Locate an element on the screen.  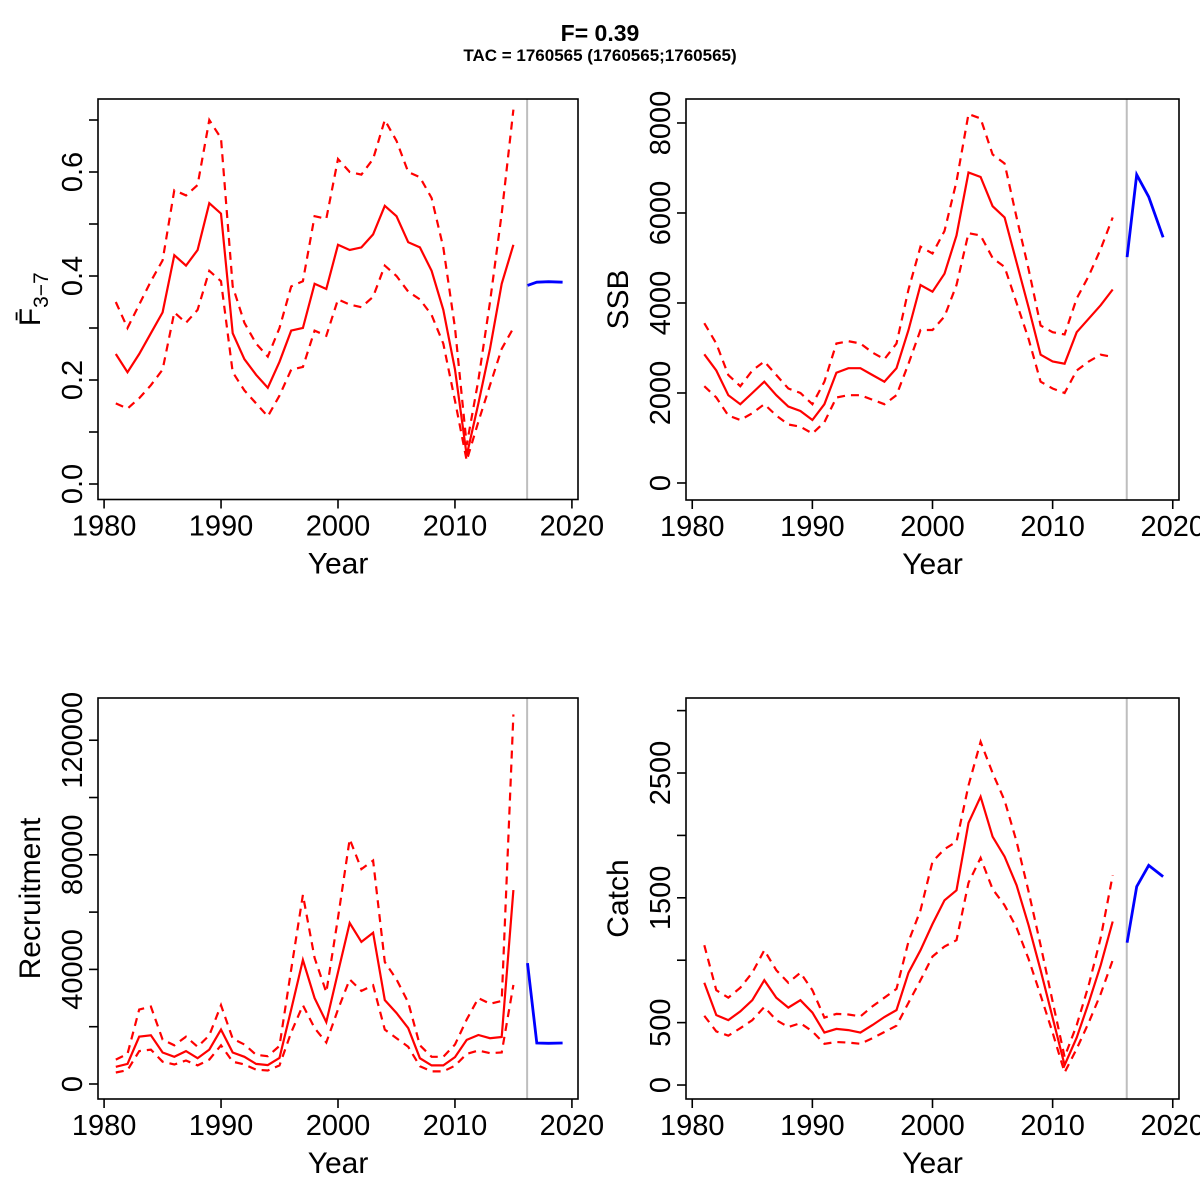
y-tick-label: 0.4 is located at coordinates (73, 276).